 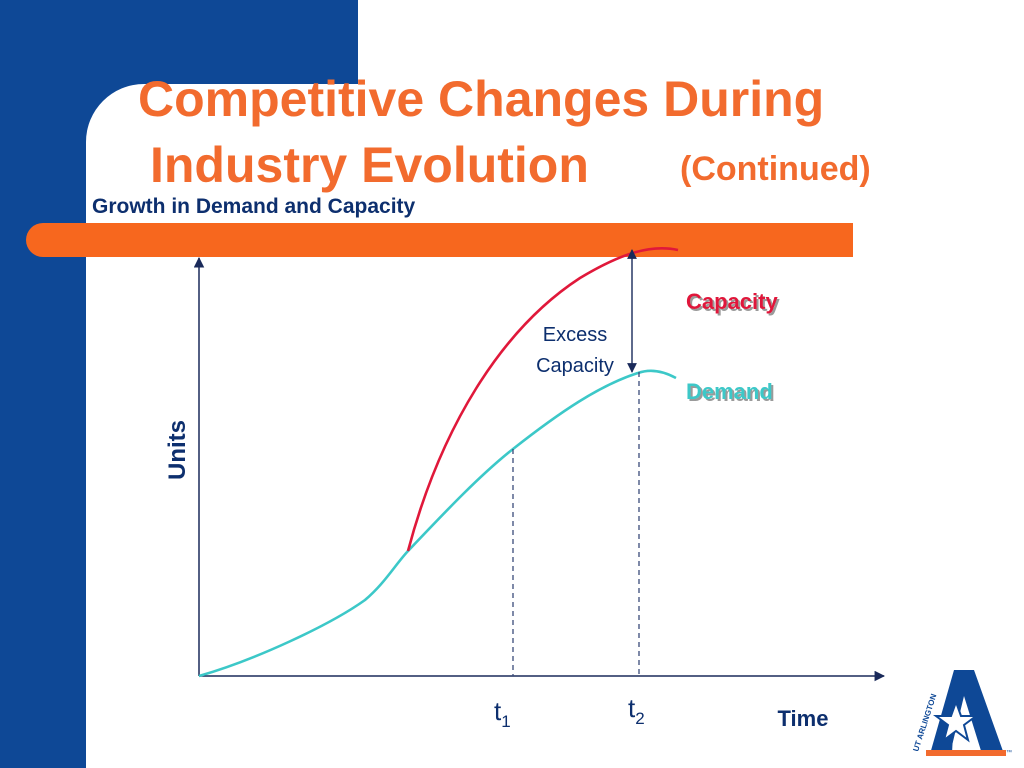 What do you see at coordinates (775, 169) in the screenshot?
I see `title-continued: (Continued)` at bounding box center [775, 169].